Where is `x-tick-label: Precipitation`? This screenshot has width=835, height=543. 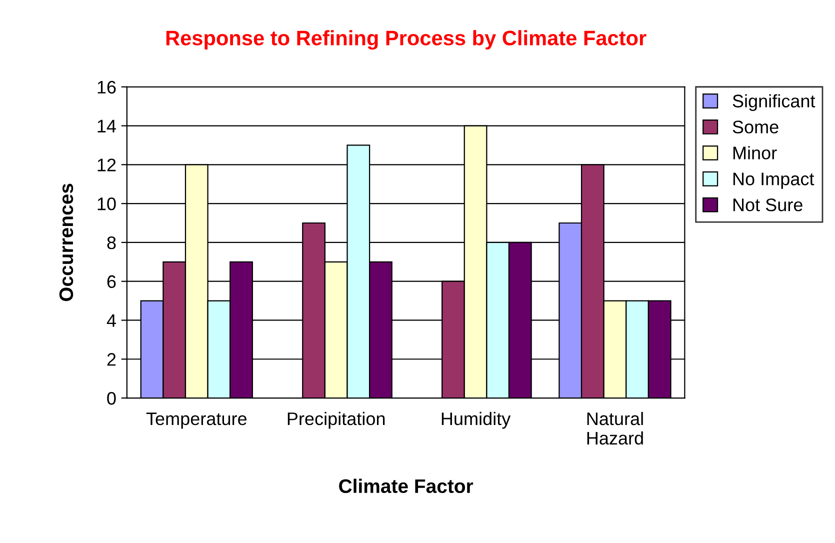 x-tick-label: Precipitation is located at coordinates (336, 420).